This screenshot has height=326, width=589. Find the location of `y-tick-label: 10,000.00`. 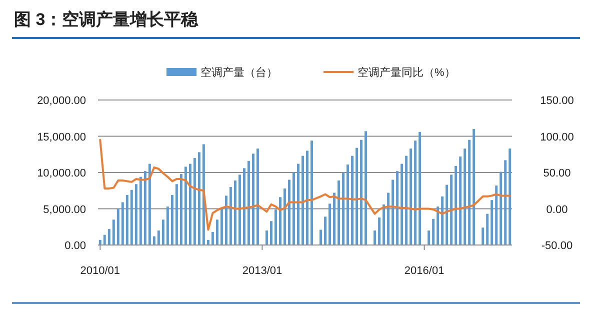

y-tick-label: 10,000.00 is located at coordinates (61, 174).